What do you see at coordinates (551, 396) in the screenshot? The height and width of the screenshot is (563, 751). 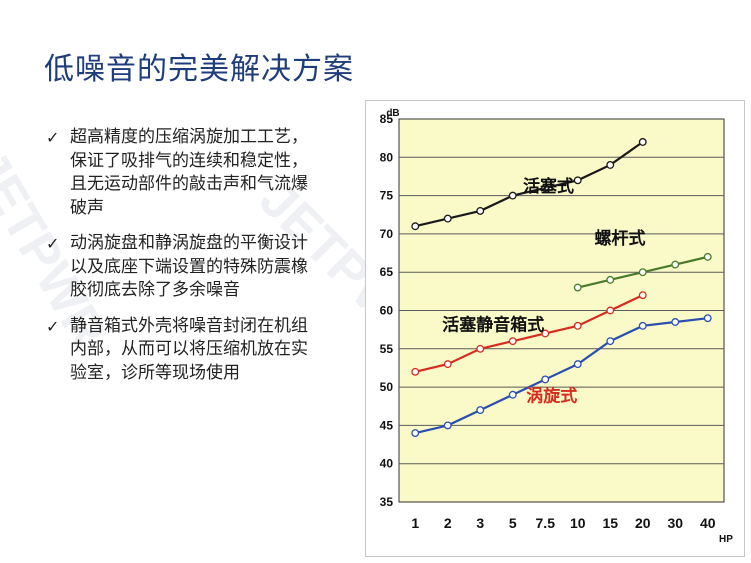 I see `series-label: 涡旋式` at bounding box center [551, 396].